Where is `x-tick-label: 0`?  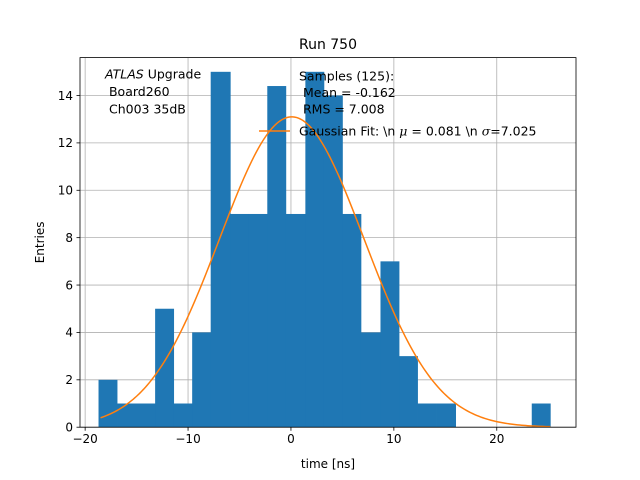 x-tick-label: 0 is located at coordinates (291, 439).